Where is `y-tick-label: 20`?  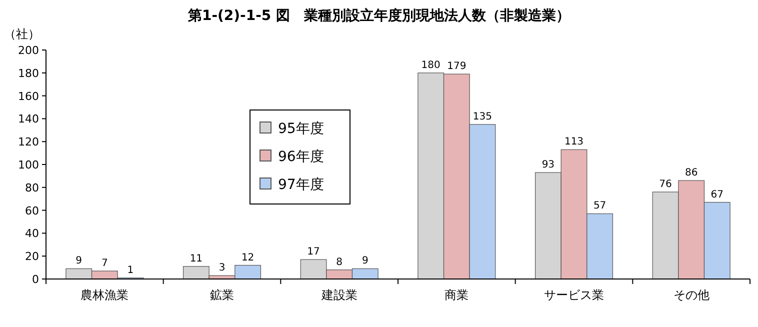 y-tick-label: 20 is located at coordinates (32, 257).